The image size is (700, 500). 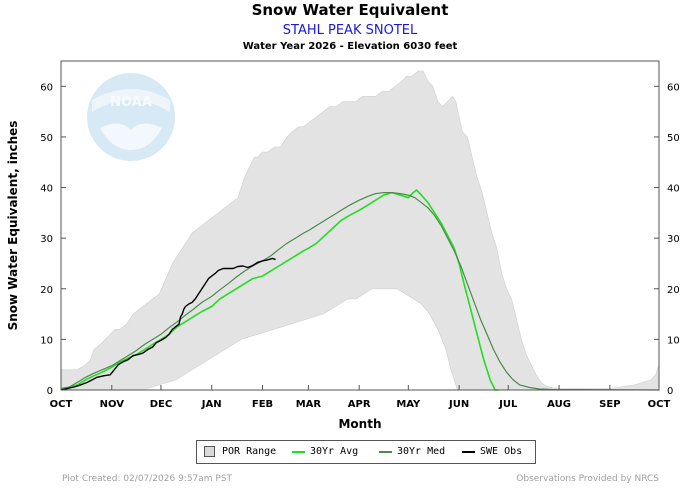 What do you see at coordinates (670, 391) in the screenshot?
I see `y-tick-label-right: 0` at bounding box center [670, 391].